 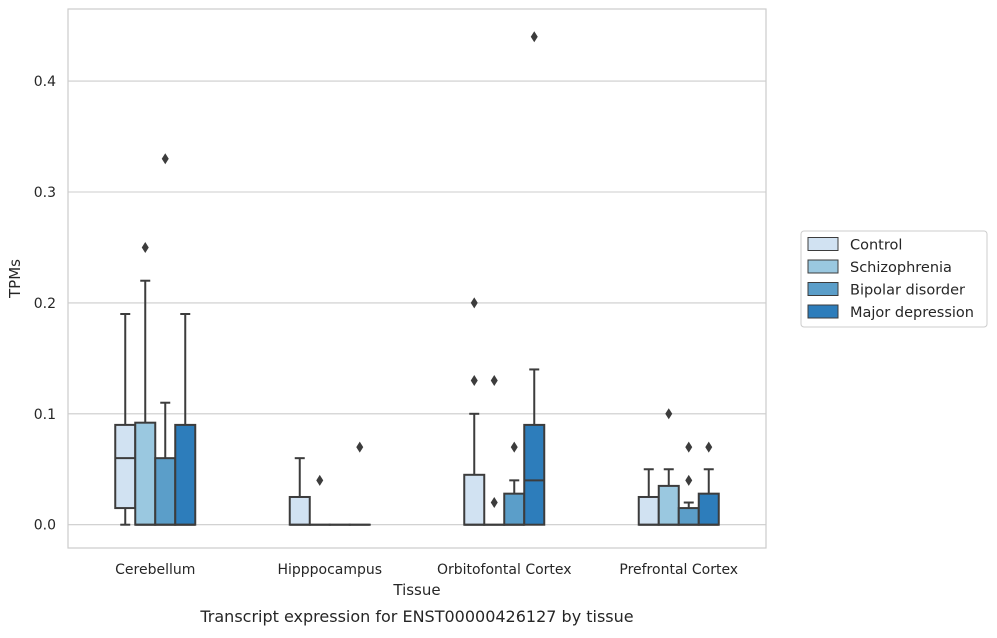 What do you see at coordinates (15, 279) in the screenshot?
I see `y-axis-label: TPMs` at bounding box center [15, 279].